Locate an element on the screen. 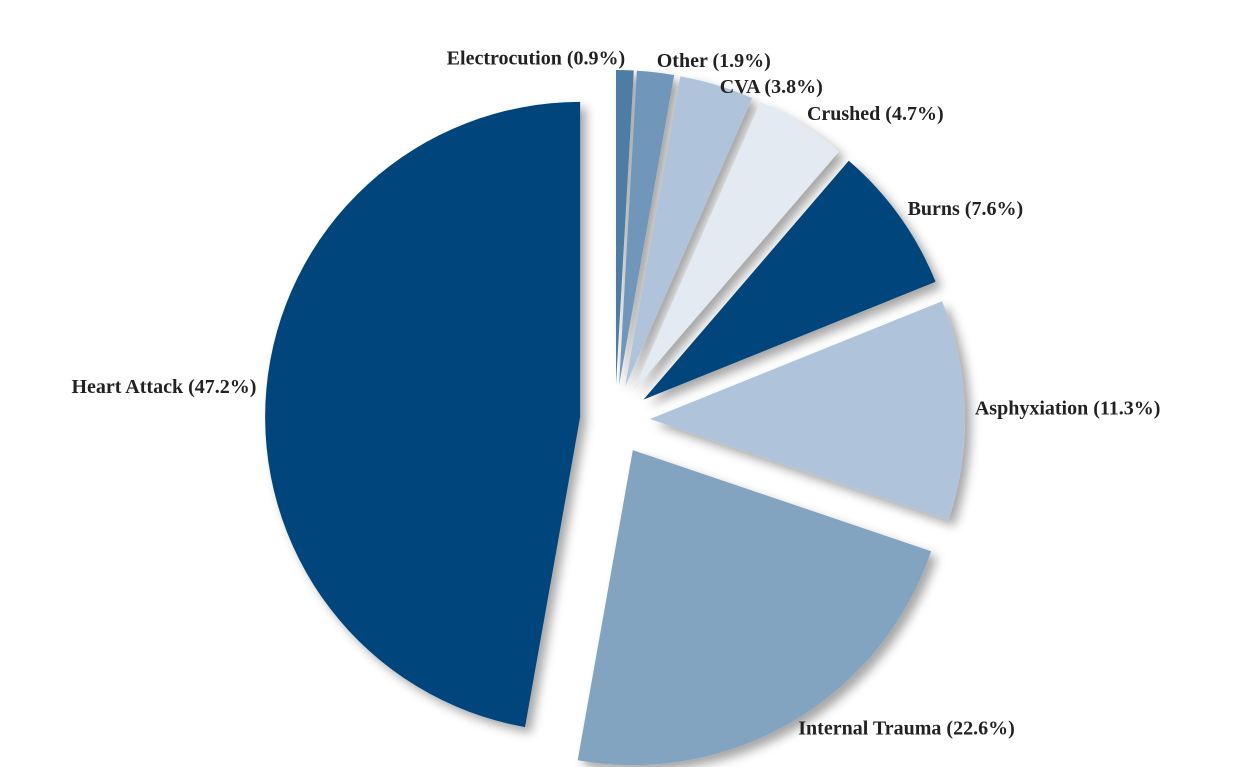 This screenshot has width=1239, height=767. slice-label: Other (1.9%) is located at coordinates (714, 61).